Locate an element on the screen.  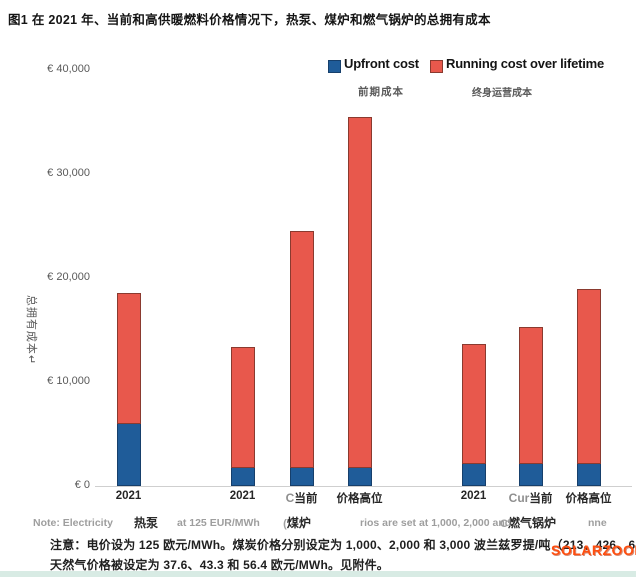
group-label-text: 燃气锅炉 is located at coordinates (531, 523).